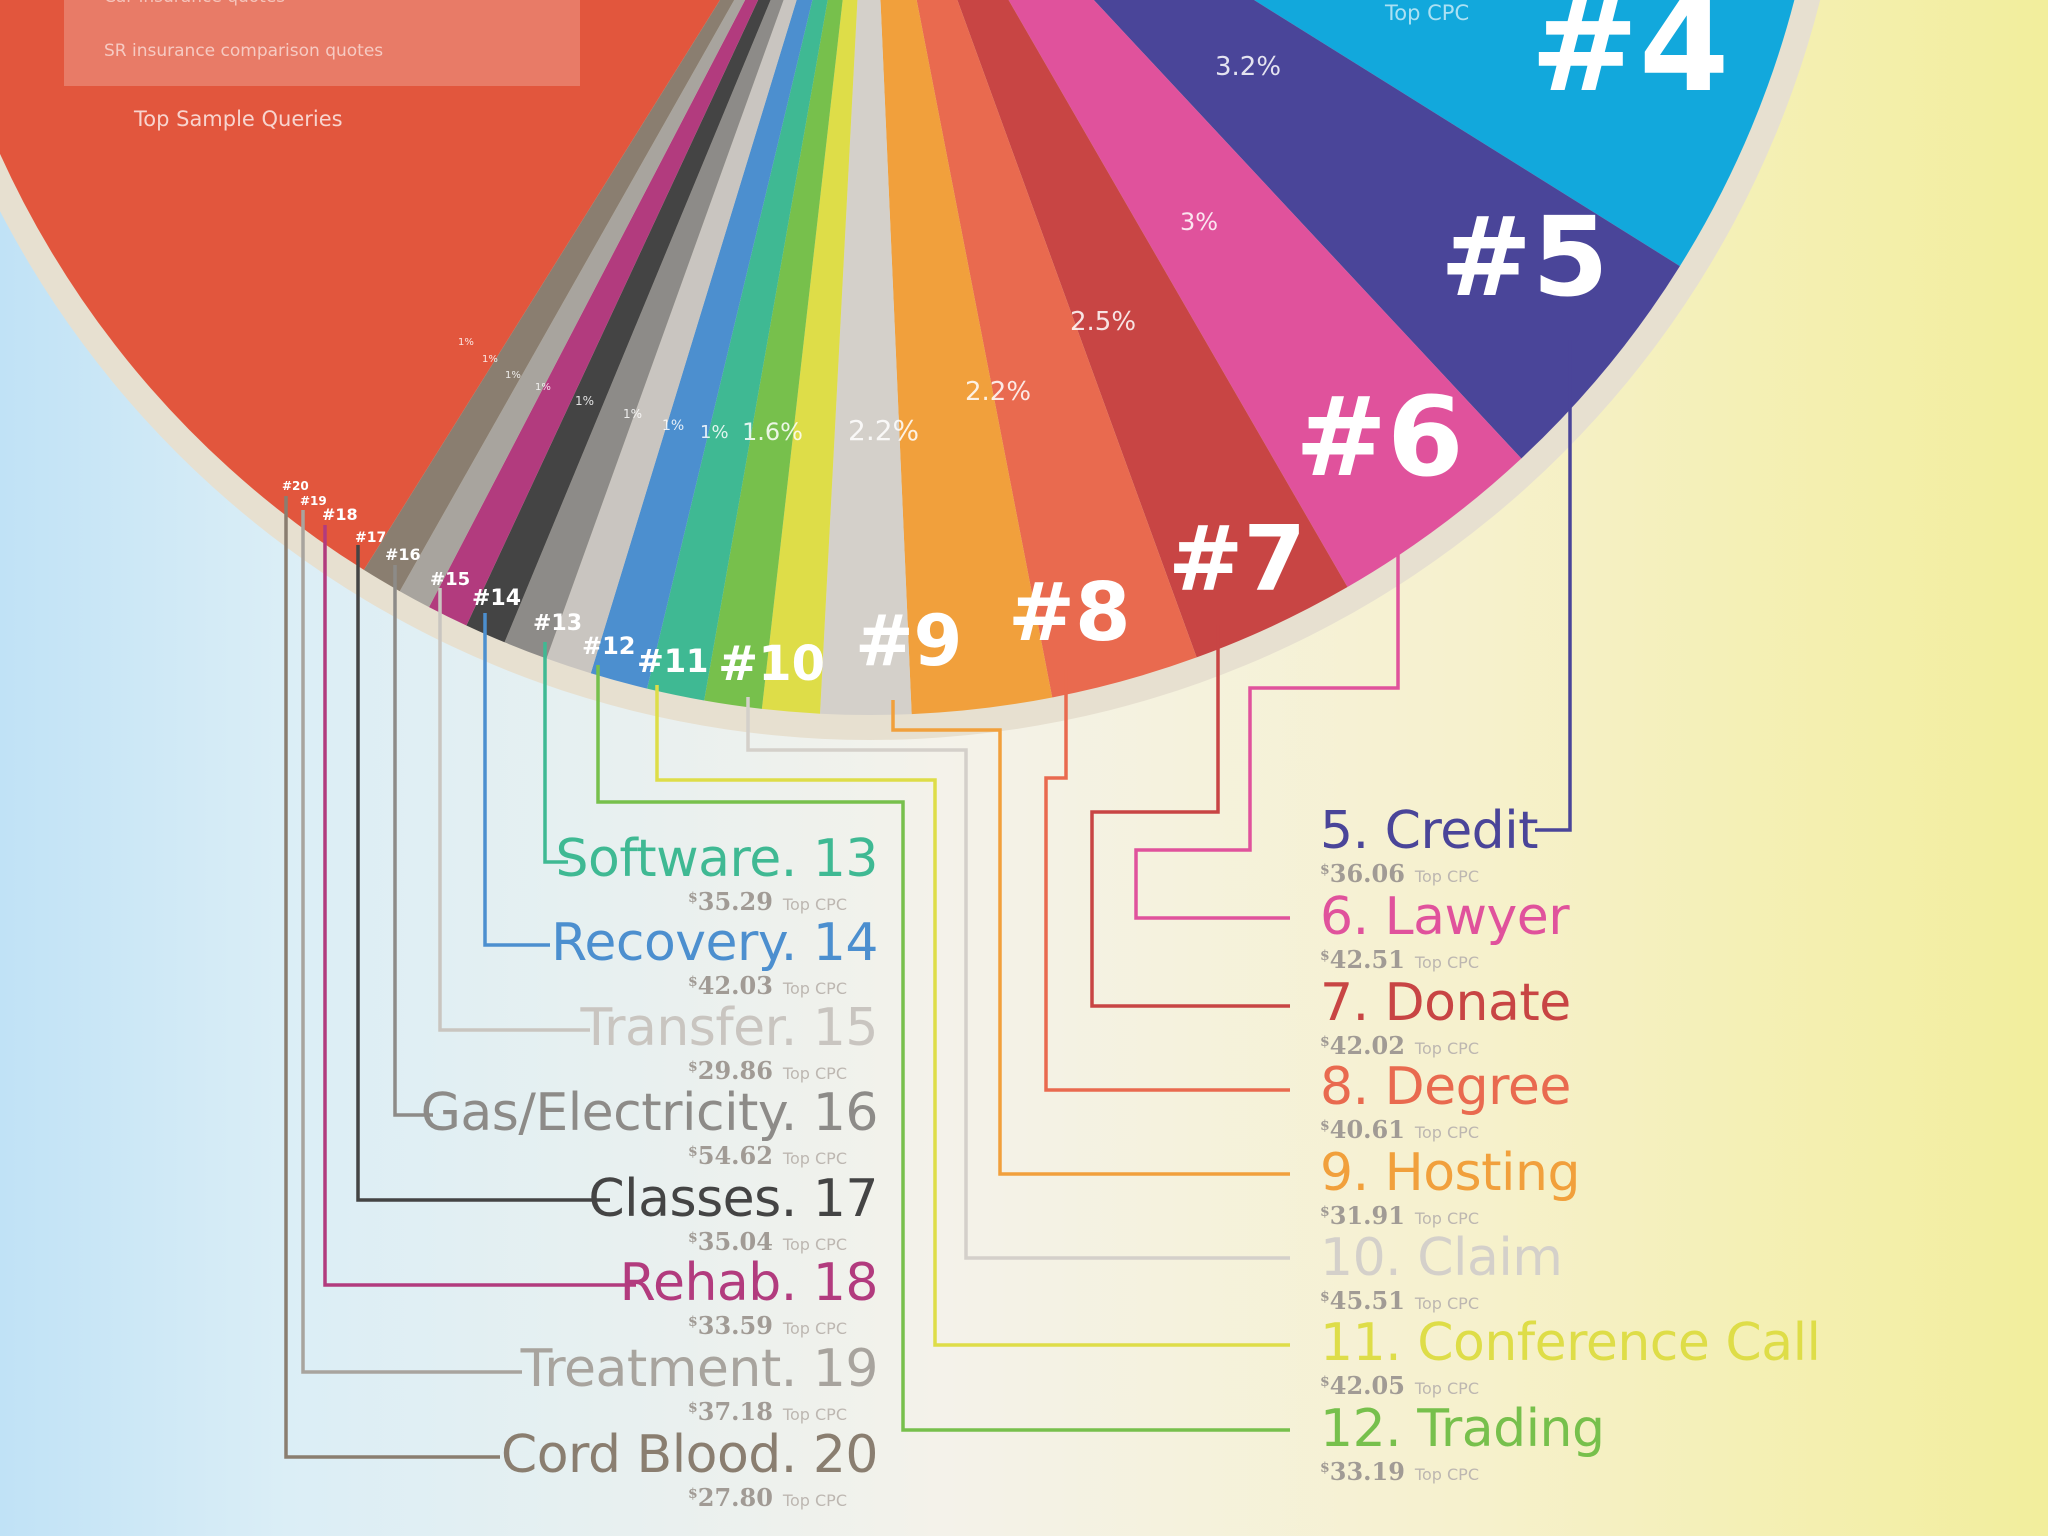 This screenshot has height=1536, width=2048. What do you see at coordinates (733, 1199) in the screenshot?
I see `category-label: Classes. 17` at bounding box center [733, 1199].